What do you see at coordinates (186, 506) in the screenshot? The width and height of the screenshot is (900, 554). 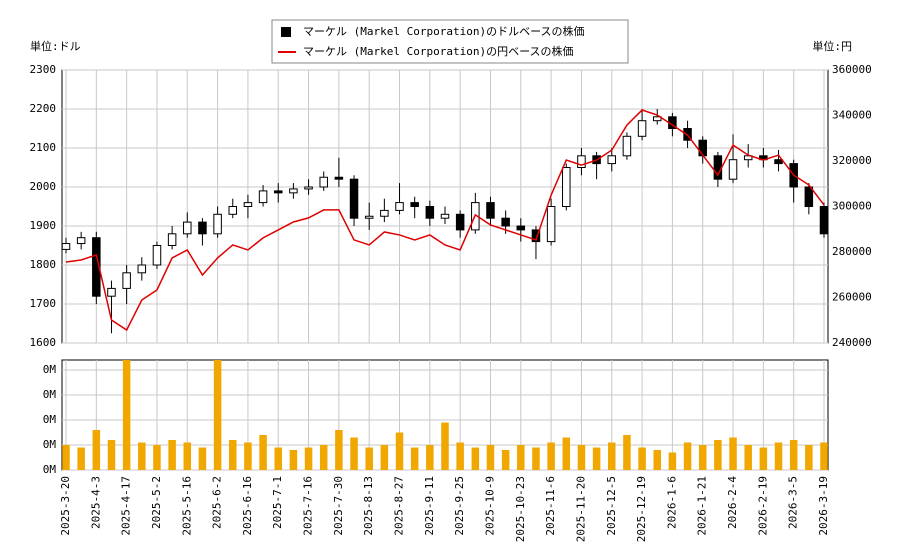 I see `x-tick-label: 2025-5-16` at bounding box center [186, 506].